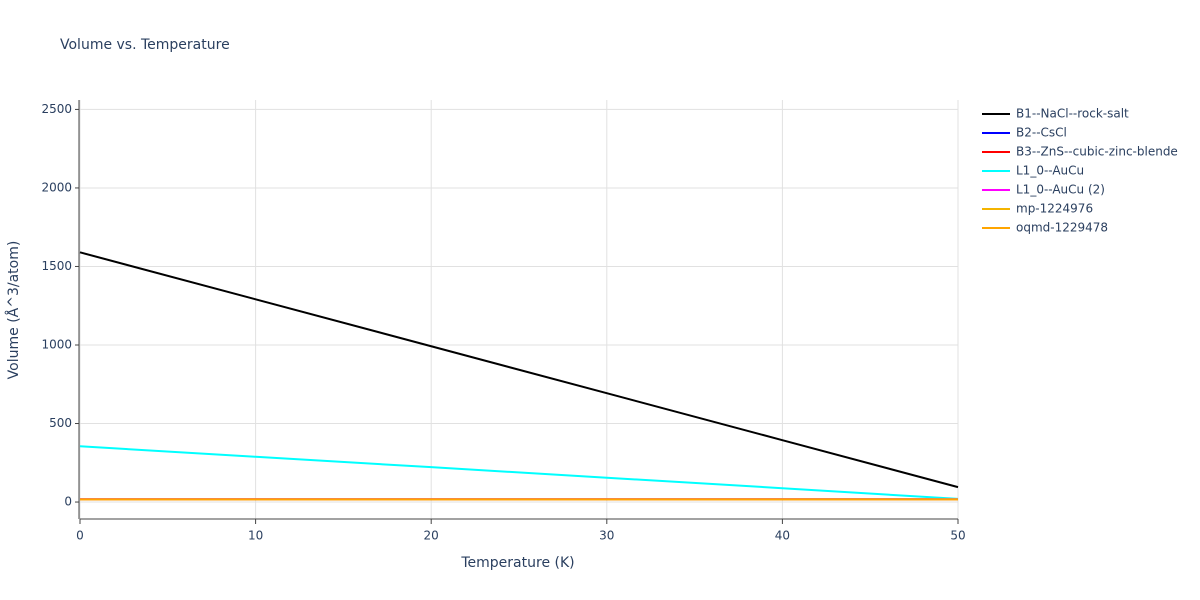  Describe the element at coordinates (56, 187) in the screenshot. I see `y-tick-label: 2000` at that location.